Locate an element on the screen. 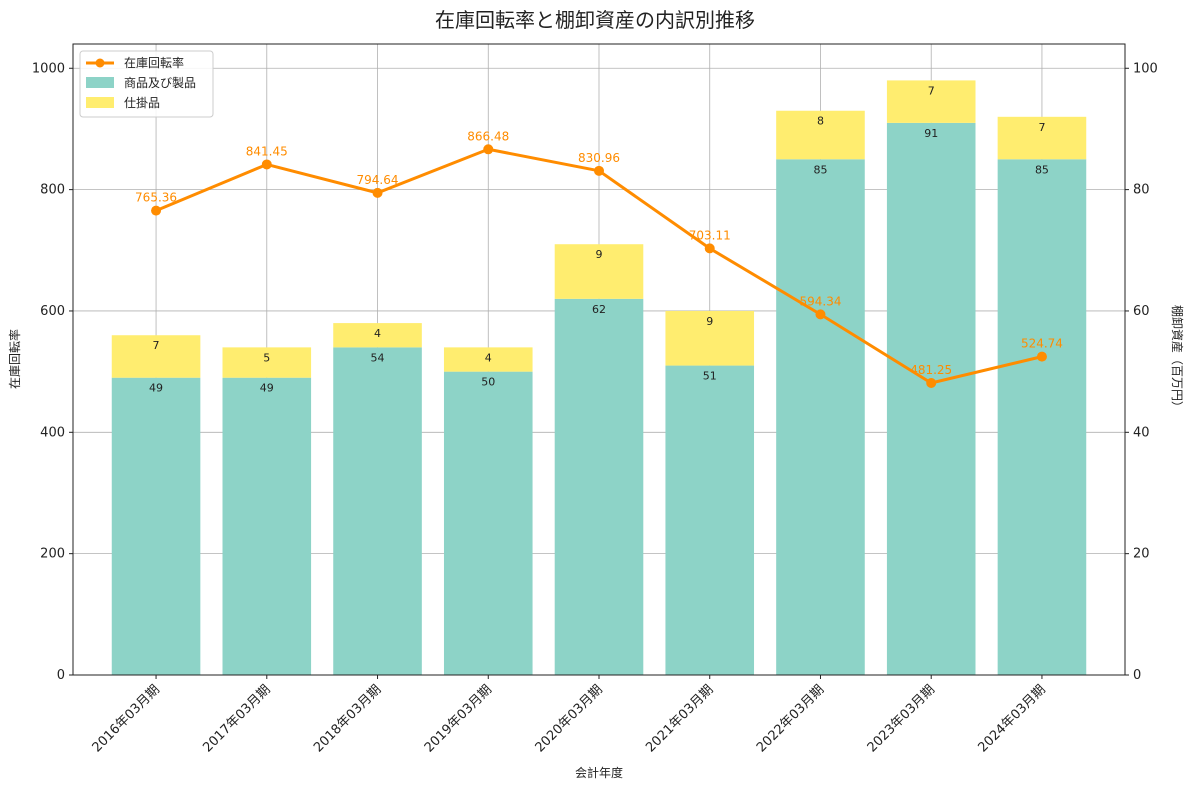  turnover-label: 841.45 is located at coordinates (267, 151).